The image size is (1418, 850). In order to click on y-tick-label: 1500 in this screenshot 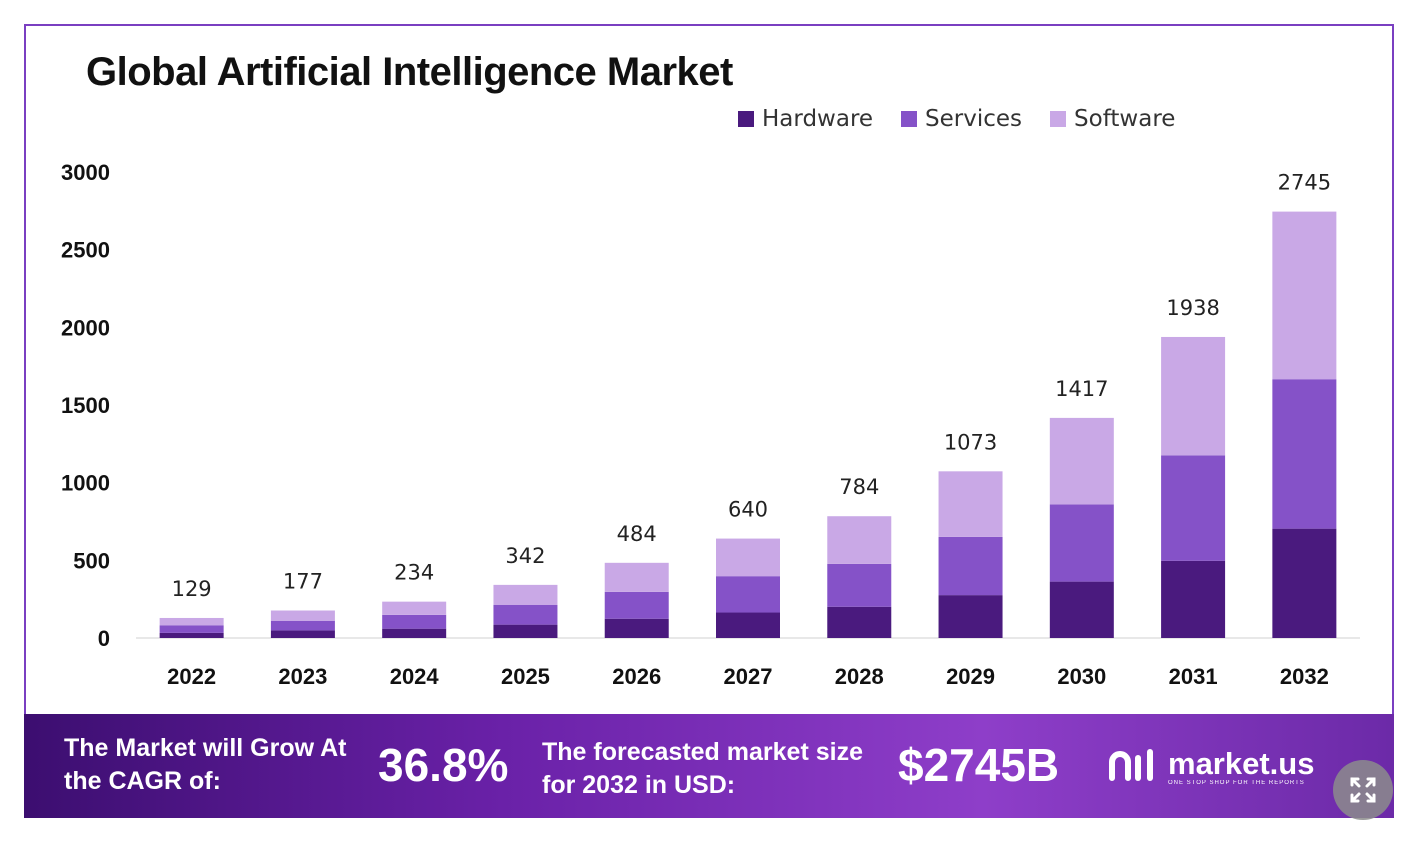, I will do `click(85, 405)`.